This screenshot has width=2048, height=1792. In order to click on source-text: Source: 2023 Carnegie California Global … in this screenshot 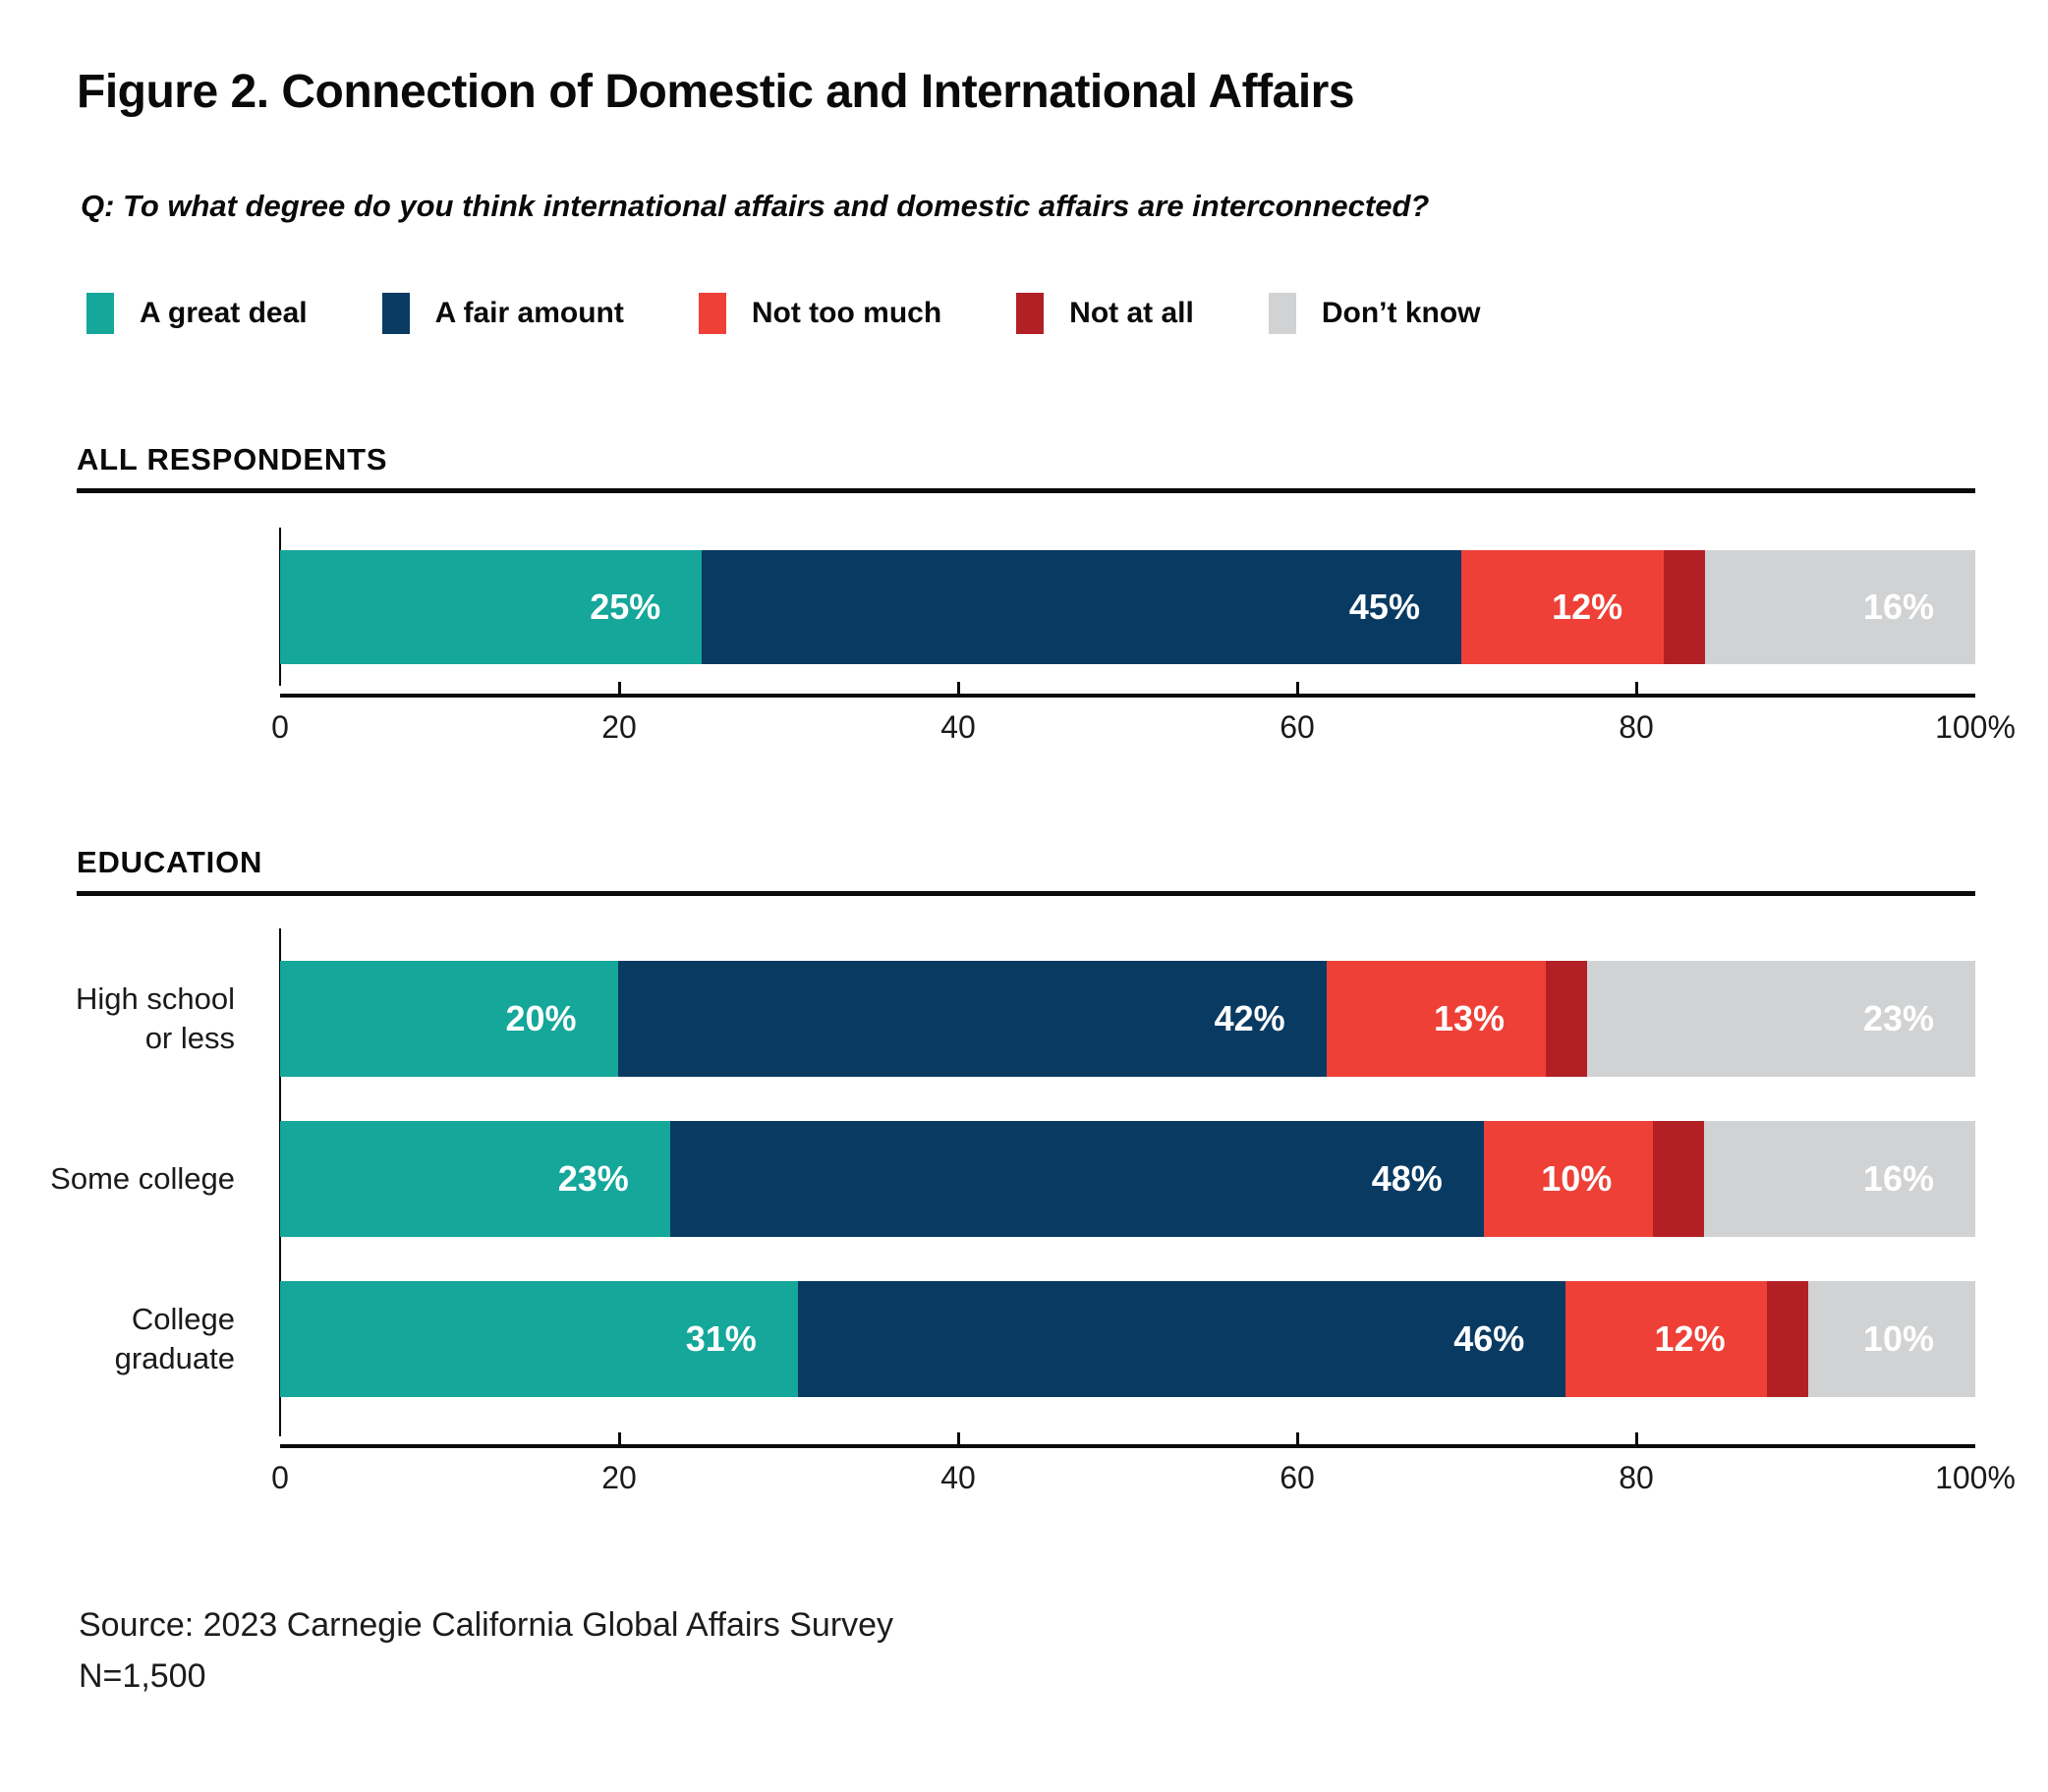, I will do `click(486, 1625)`.